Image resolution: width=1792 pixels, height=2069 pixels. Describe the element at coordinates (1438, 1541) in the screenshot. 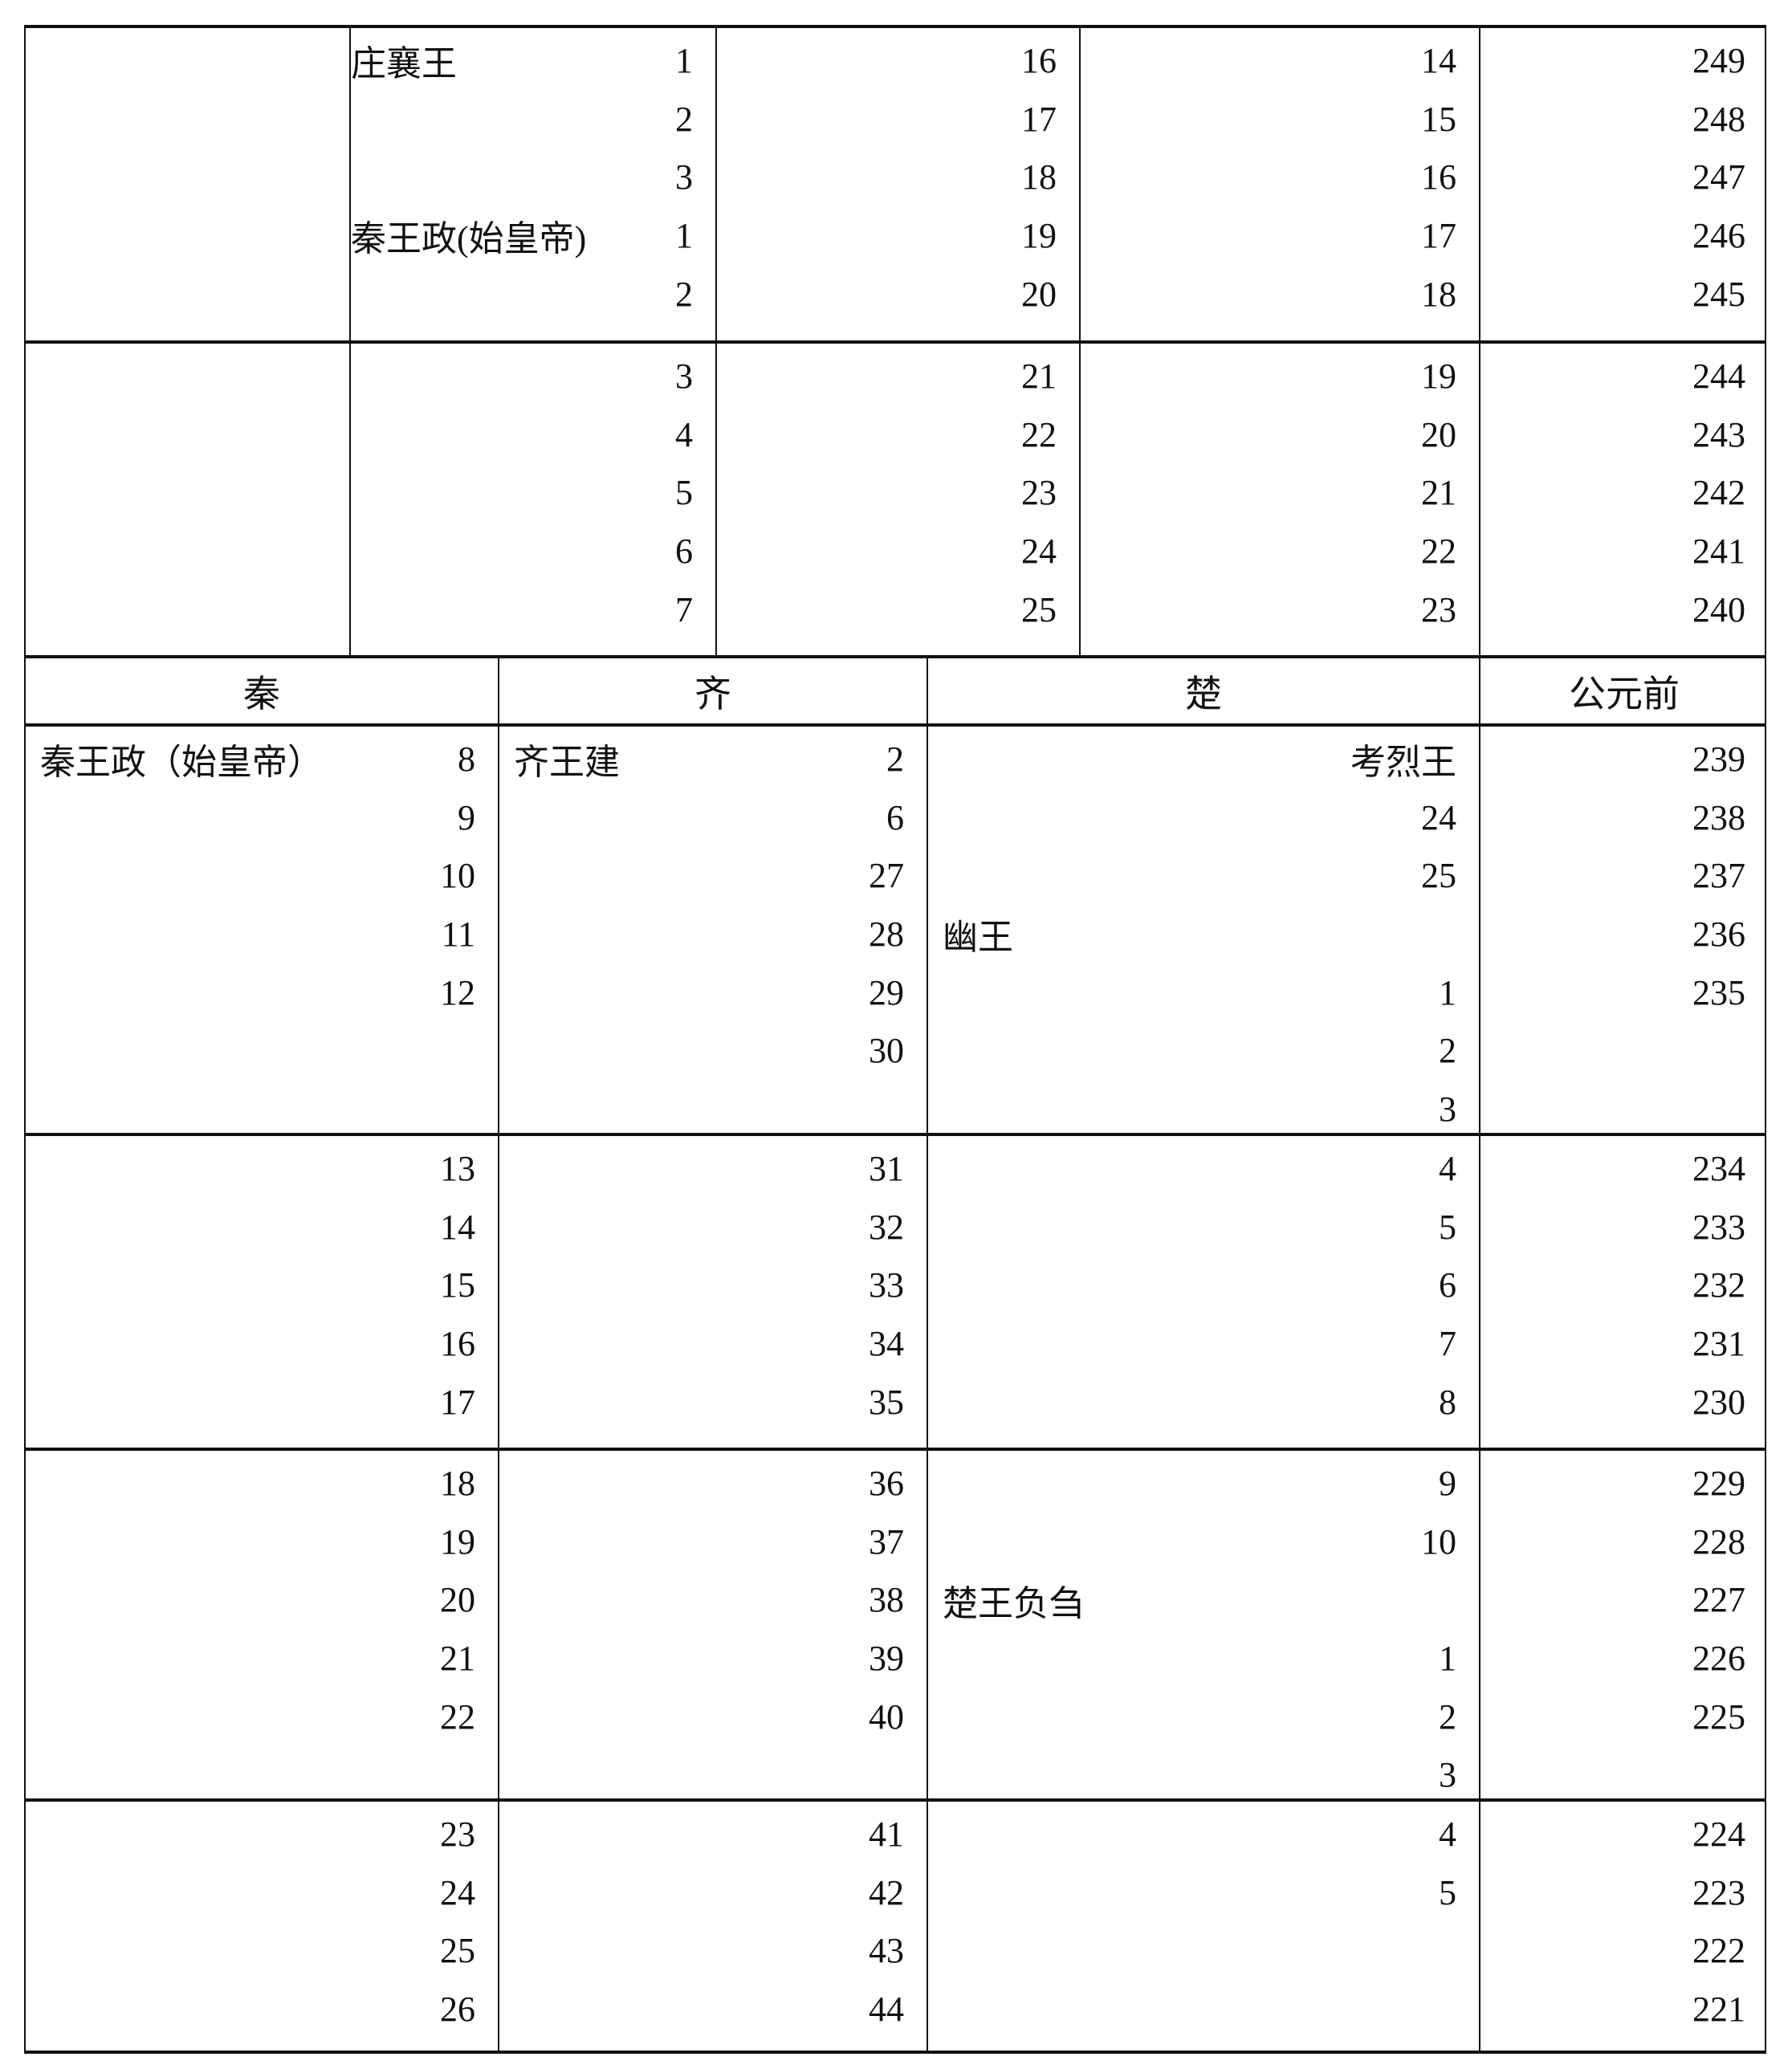

I see `year-value: 10` at that location.